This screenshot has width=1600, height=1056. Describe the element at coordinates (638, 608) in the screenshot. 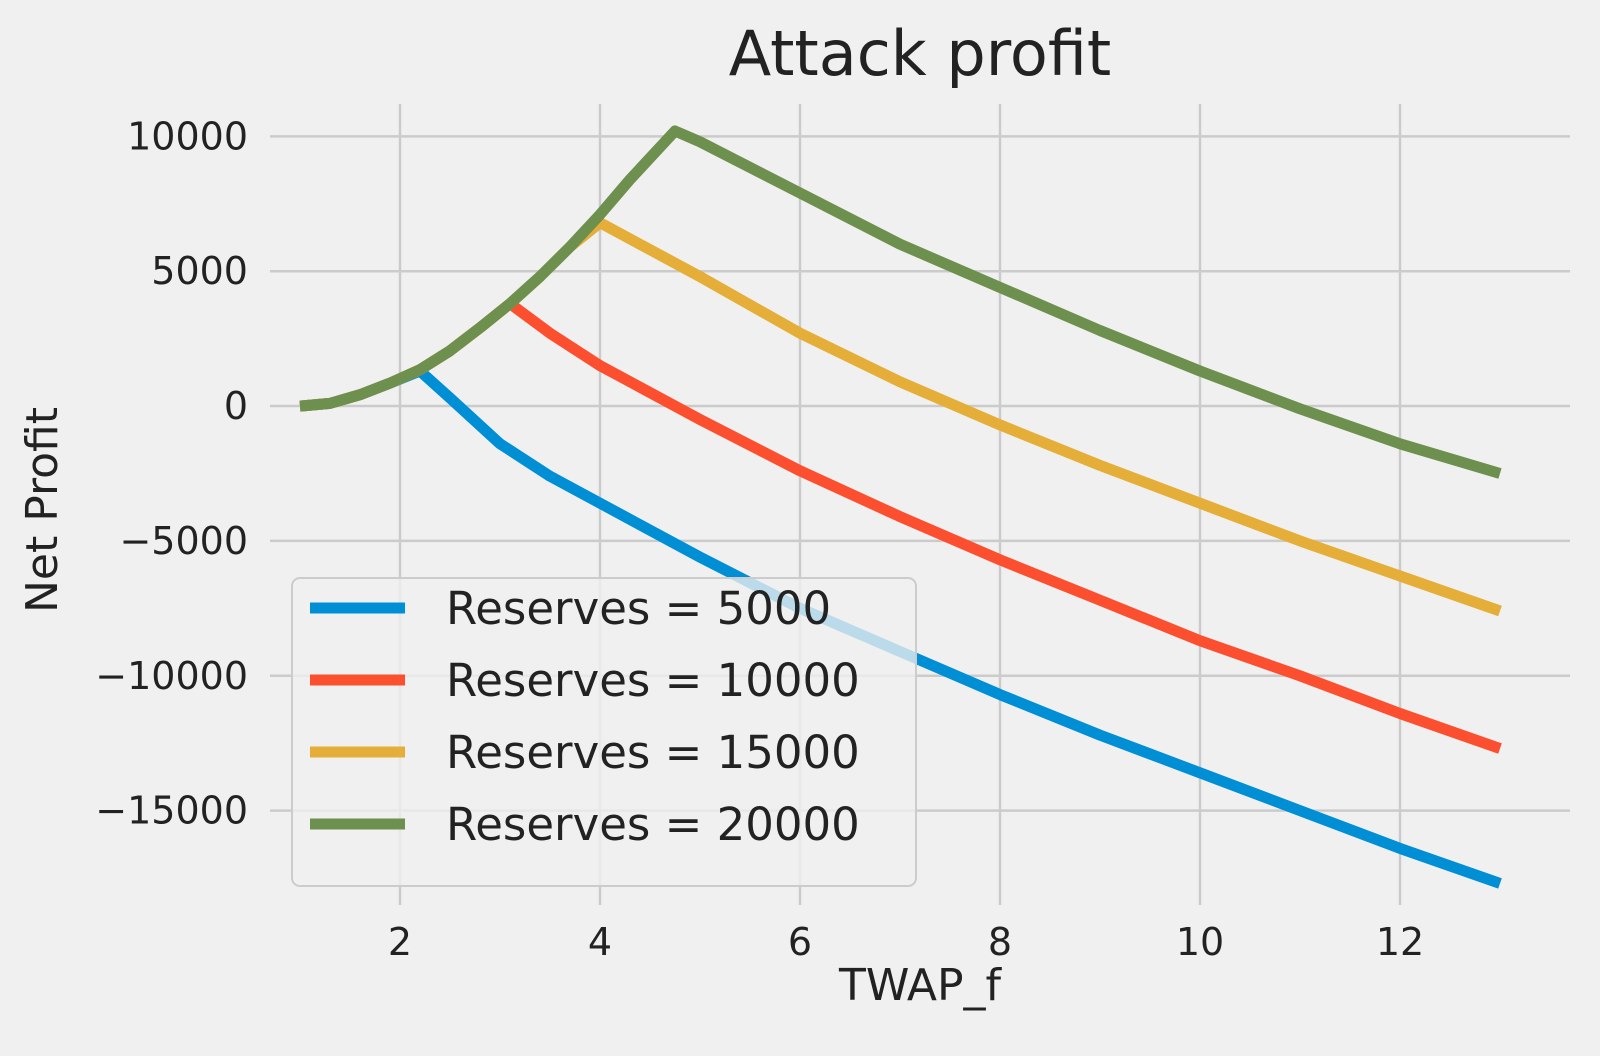

I see `legend-label: Reserves = 5000` at that location.